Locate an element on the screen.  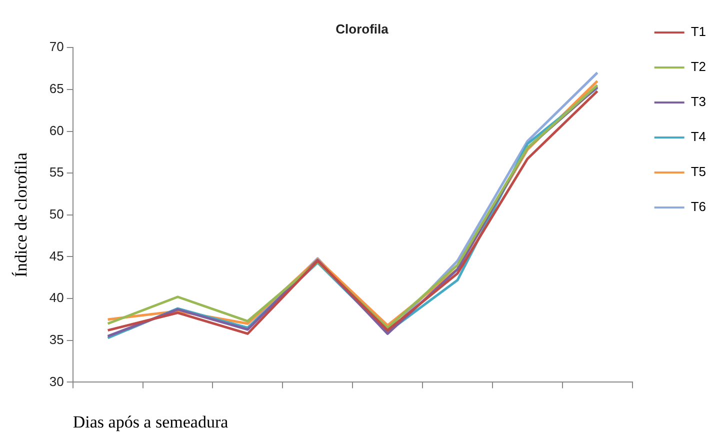
y-tick-label: 60 is located at coordinates (56, 130).